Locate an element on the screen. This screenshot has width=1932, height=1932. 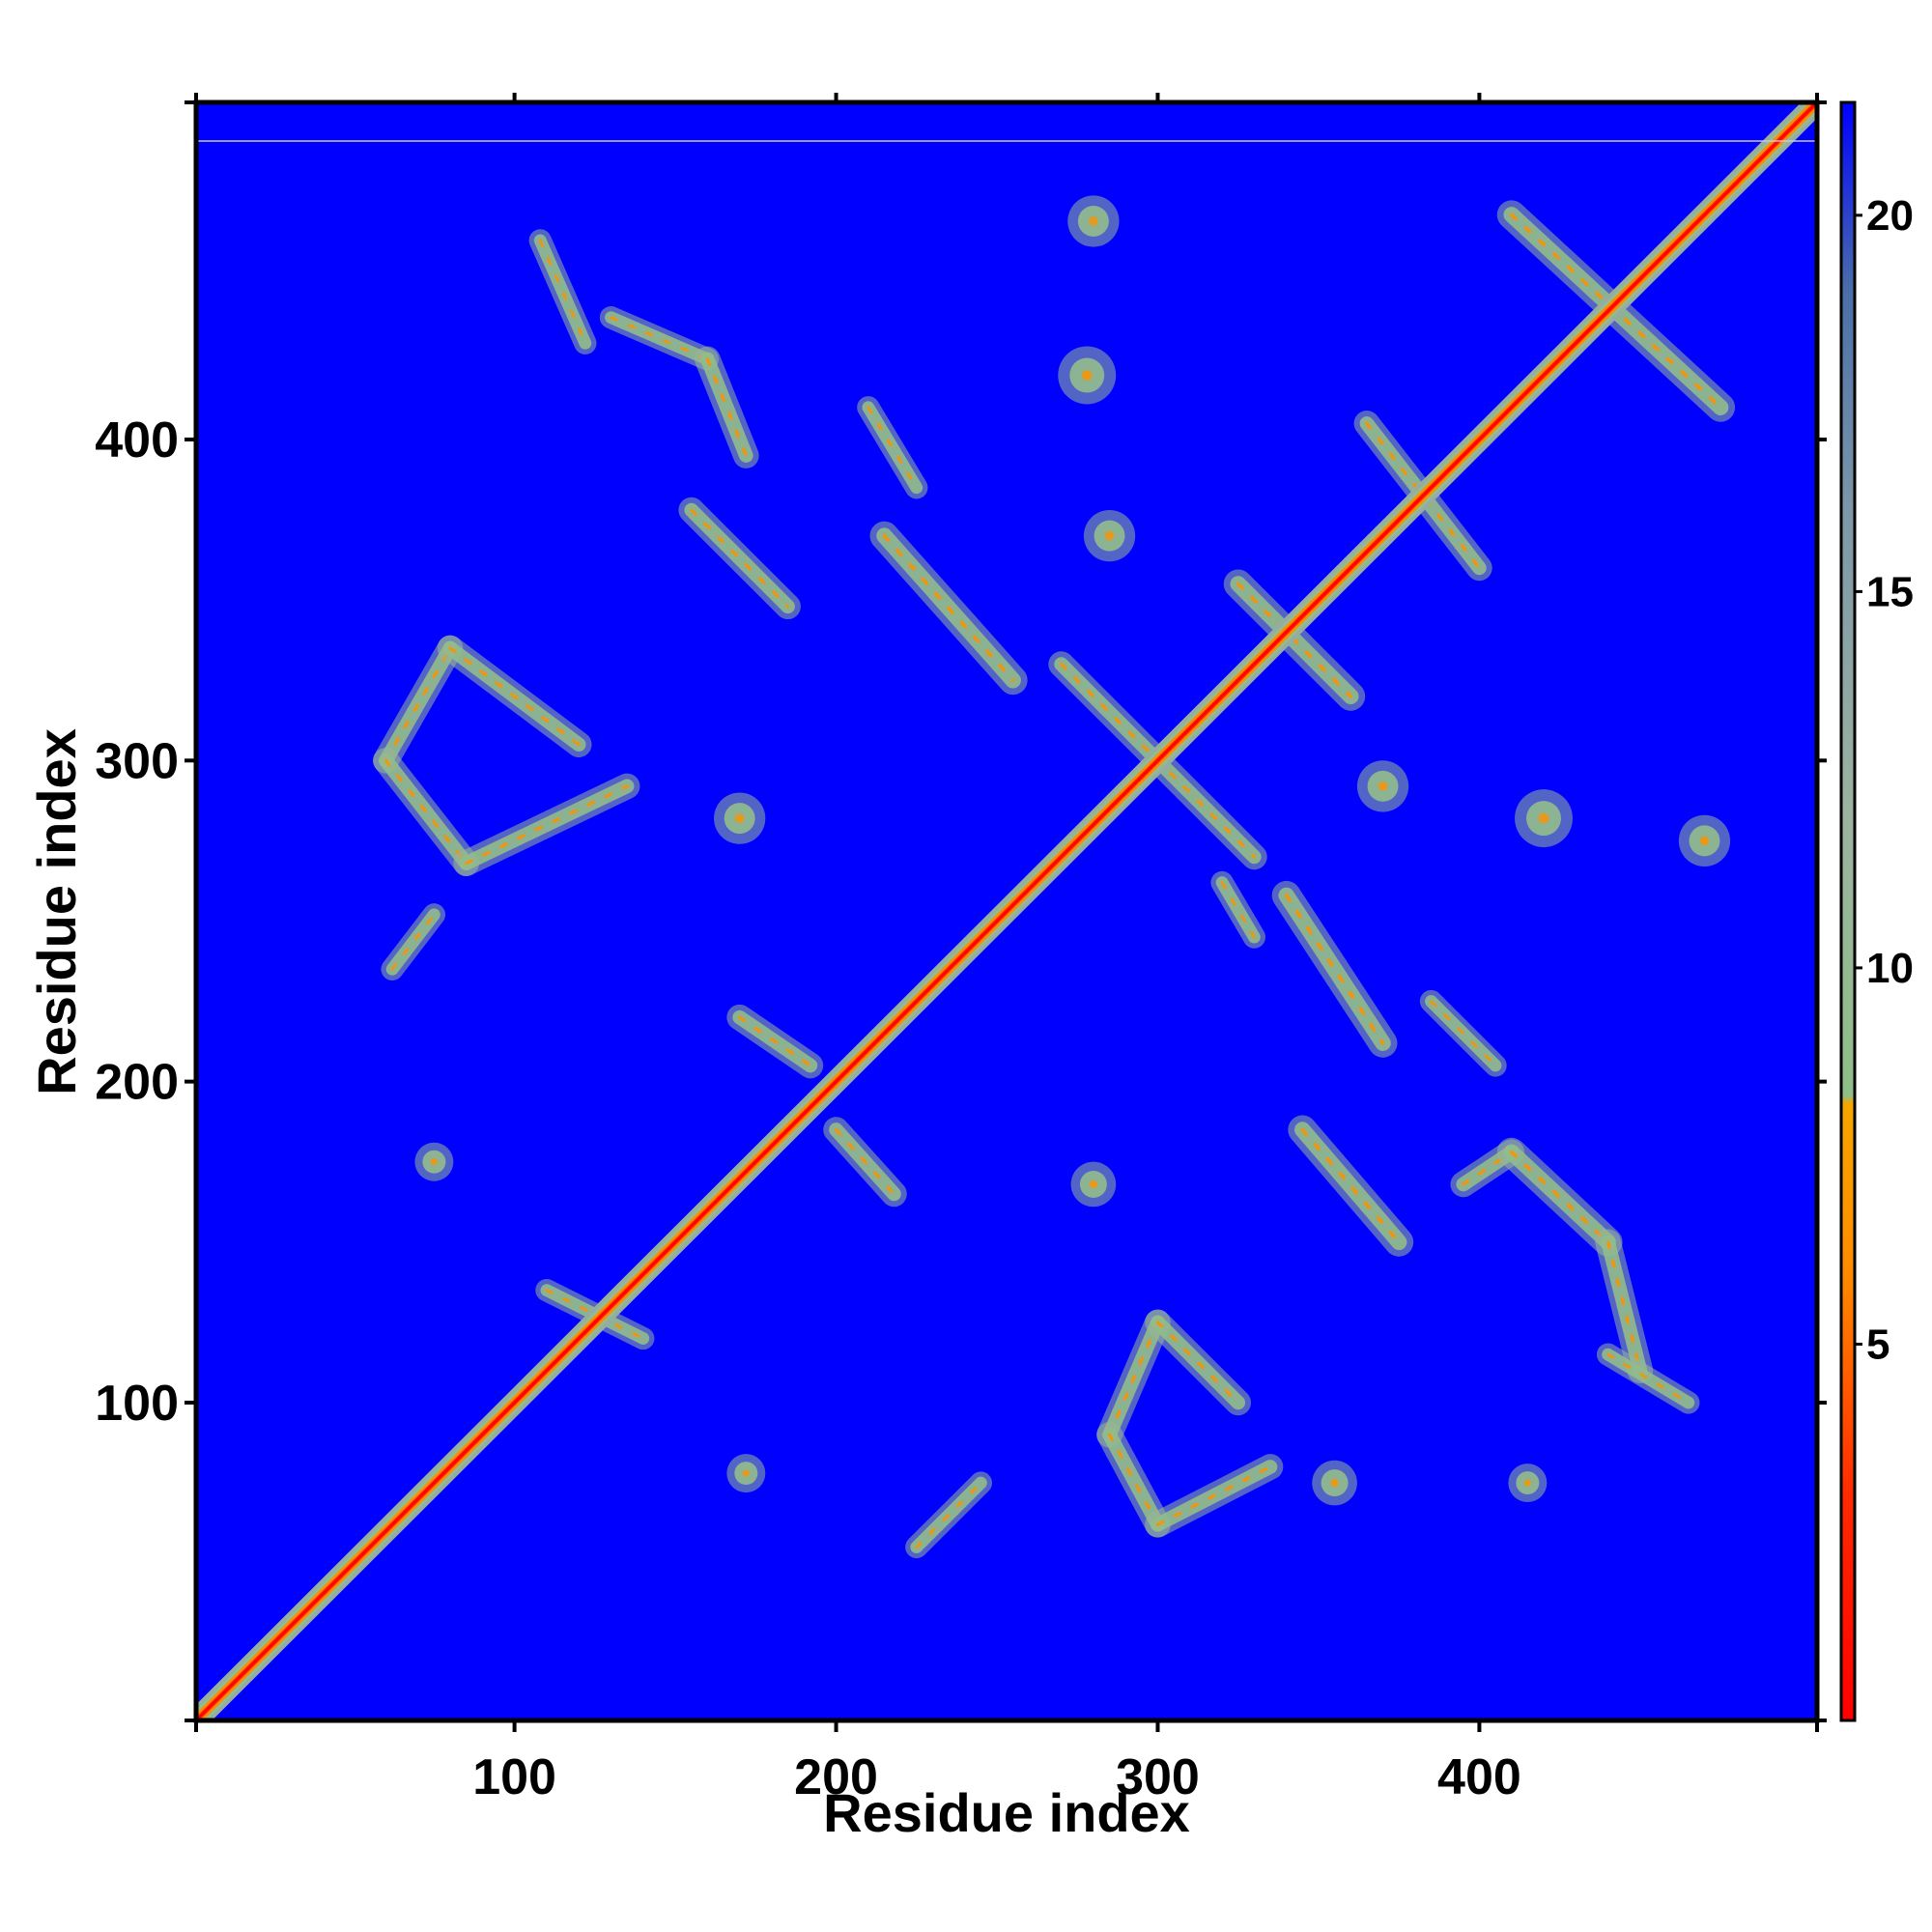
colorbar-fill is located at coordinates (1848, 911).